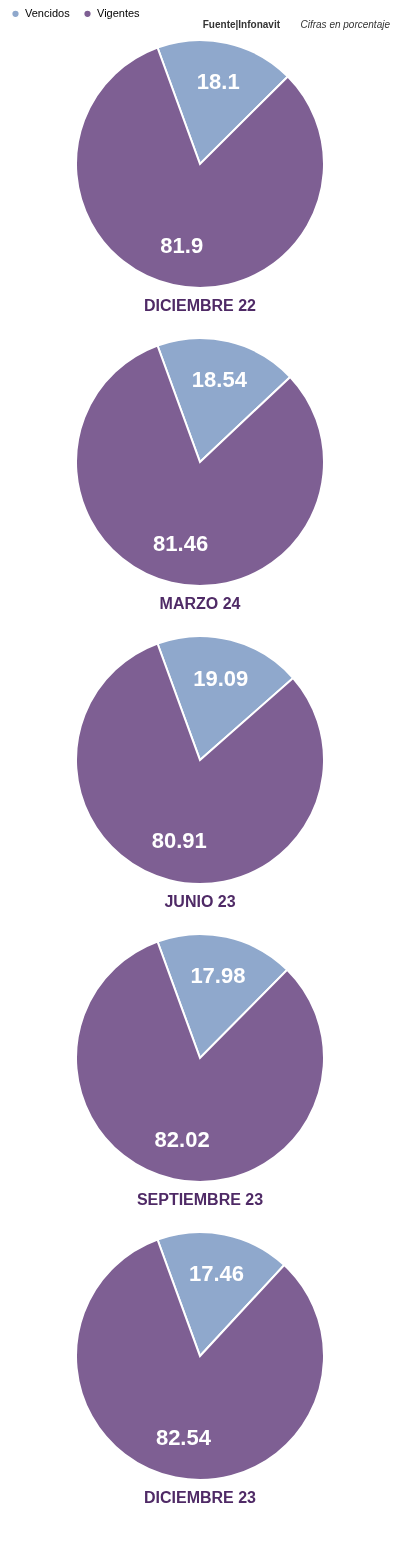 Image resolution: width=411 pixels, height=1562 pixels. Describe the element at coordinates (218, 81) in the screenshot. I see `data-label: 18.1` at that location.